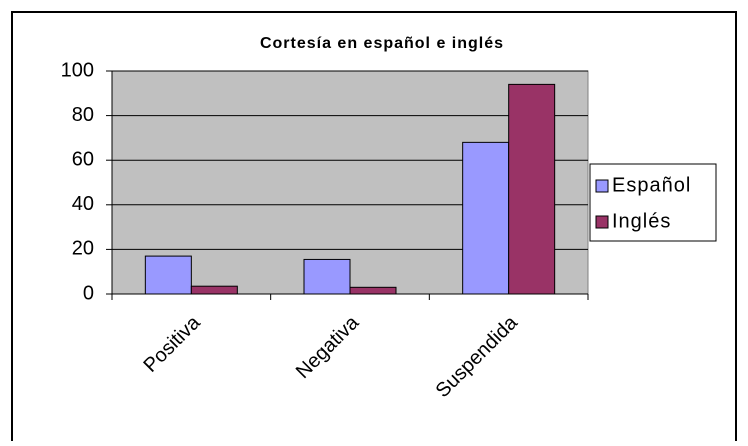 The width and height of the screenshot is (748, 446). Describe the element at coordinates (651, 185) in the screenshot. I see `legend-label: Español` at that location.